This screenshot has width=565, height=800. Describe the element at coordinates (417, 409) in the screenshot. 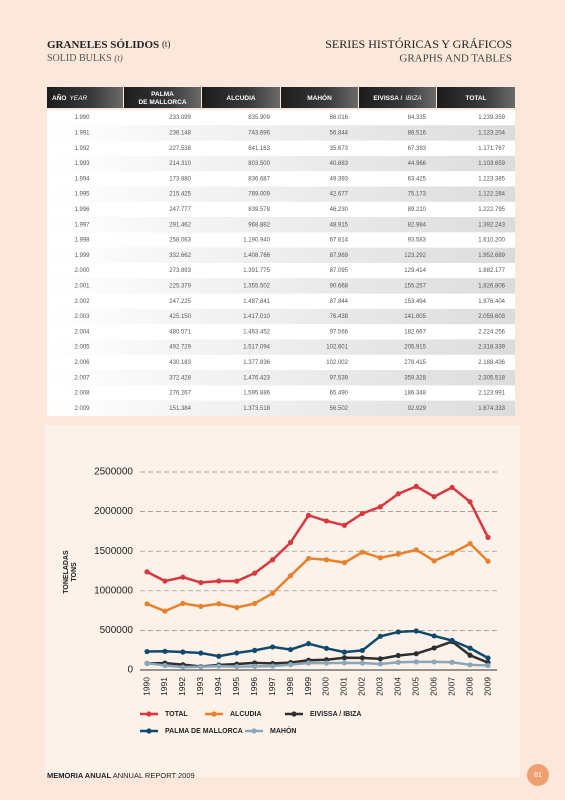

I see `value-cell: 92.929` at that location.